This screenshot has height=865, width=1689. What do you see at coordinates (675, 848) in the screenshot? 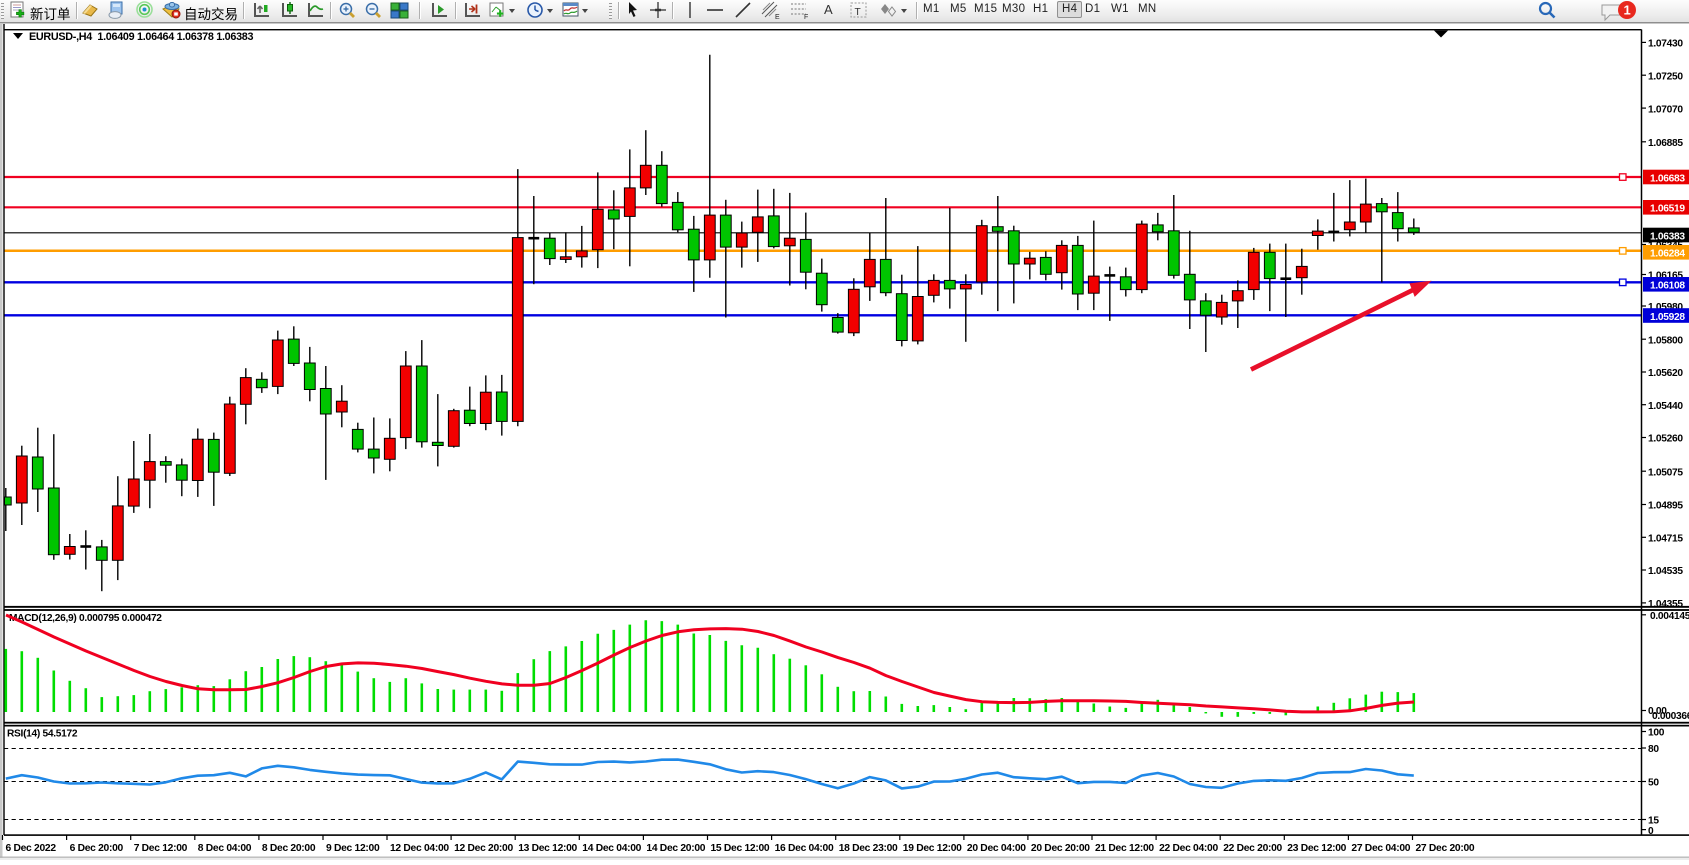
I see `svg-text: 14 Dec 20:00` at bounding box center [675, 848].